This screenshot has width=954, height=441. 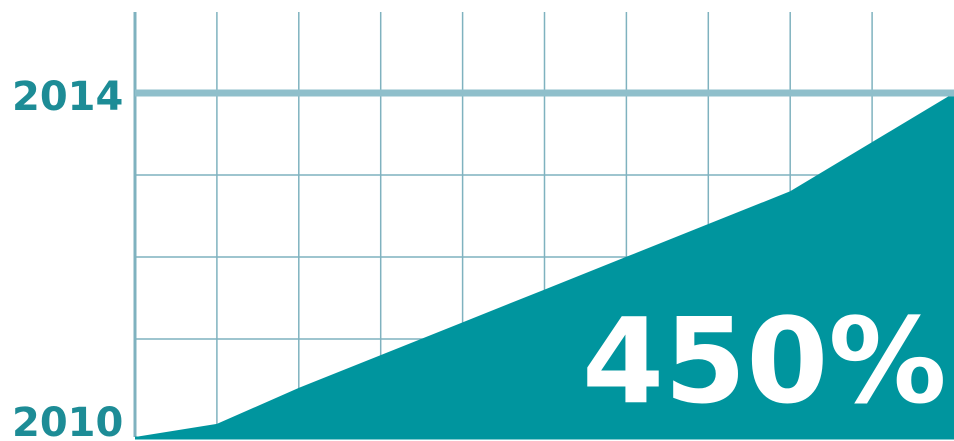 What do you see at coordinates (67, 420) in the screenshot?
I see `y-tick-label-bottom: 2010` at bounding box center [67, 420].